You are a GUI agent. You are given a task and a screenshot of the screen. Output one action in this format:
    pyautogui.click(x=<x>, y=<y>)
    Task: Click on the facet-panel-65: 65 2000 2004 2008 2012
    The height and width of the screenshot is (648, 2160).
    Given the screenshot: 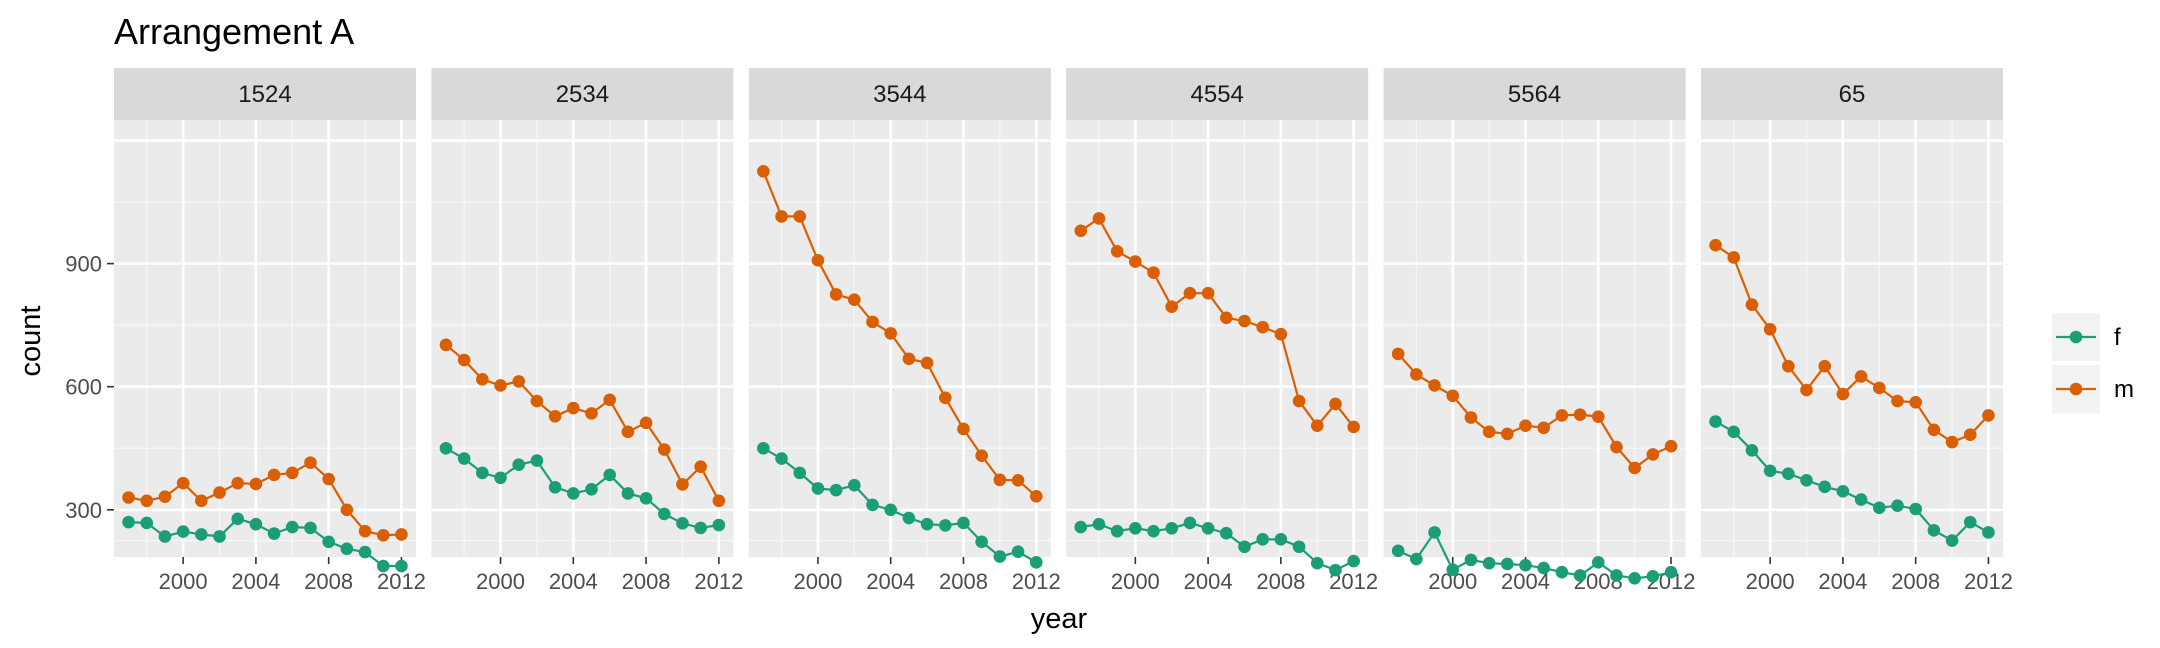 What is the action you would take?
    pyautogui.click(x=1857, y=331)
    